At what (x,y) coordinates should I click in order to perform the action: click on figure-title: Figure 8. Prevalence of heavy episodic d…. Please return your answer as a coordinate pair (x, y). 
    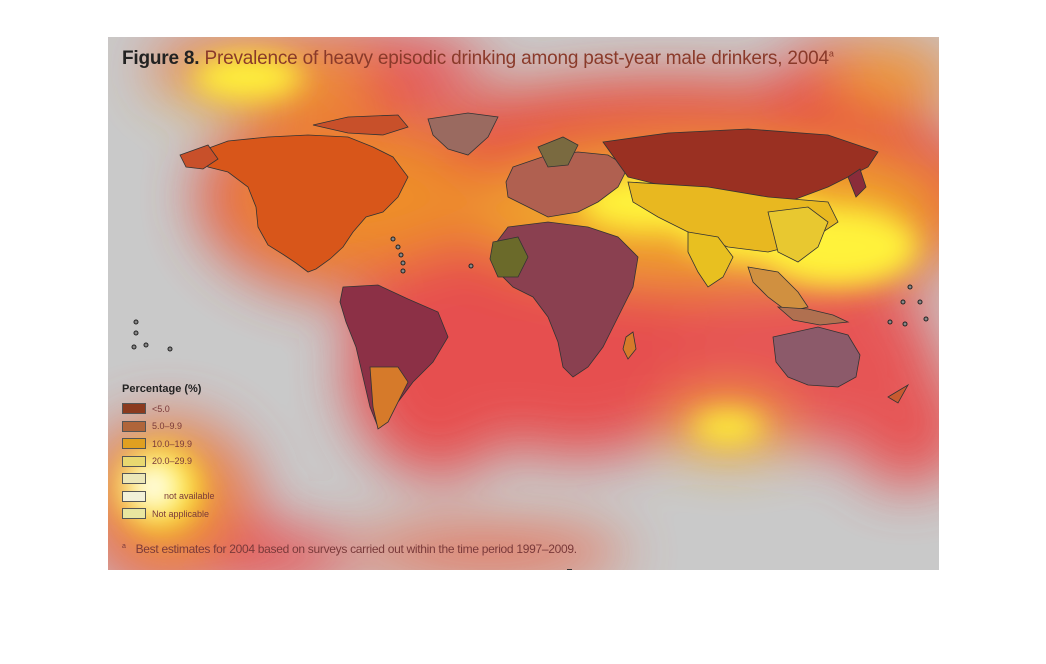
    Looking at the image, I should click on (478, 59).